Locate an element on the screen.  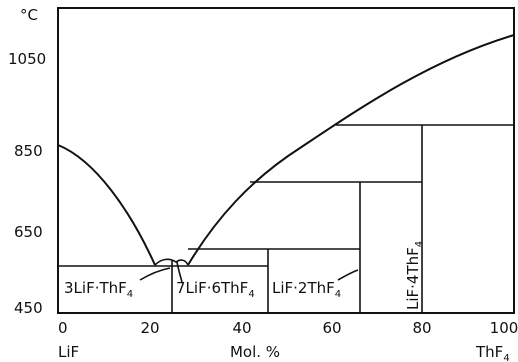
x-tick-label: 40 is located at coordinates (241, 328).